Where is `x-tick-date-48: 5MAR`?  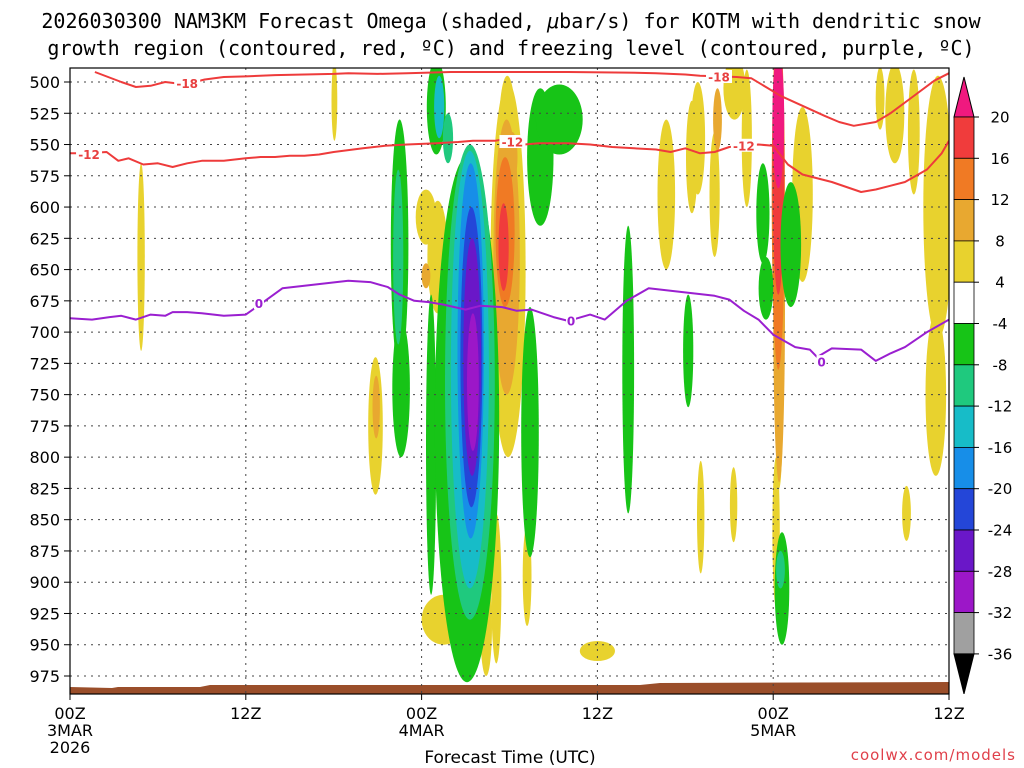 x-tick-date-48: 5MAR is located at coordinates (773, 730).